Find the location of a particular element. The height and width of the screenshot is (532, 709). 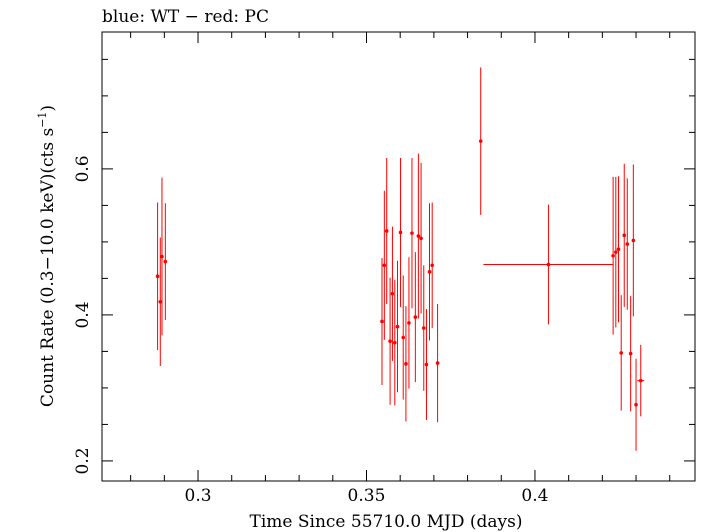

y-axis-label-exponent: −1 is located at coordinates (42, 120).